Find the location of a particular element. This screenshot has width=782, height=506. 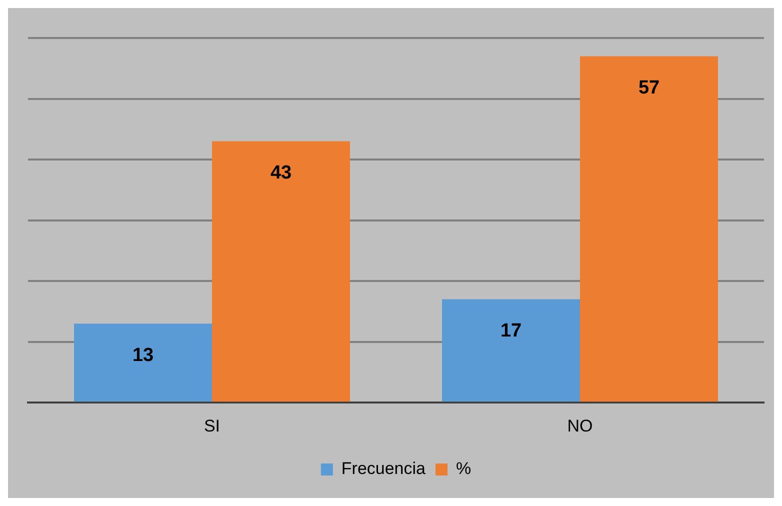

x-tick-label: SI is located at coordinates (212, 426).